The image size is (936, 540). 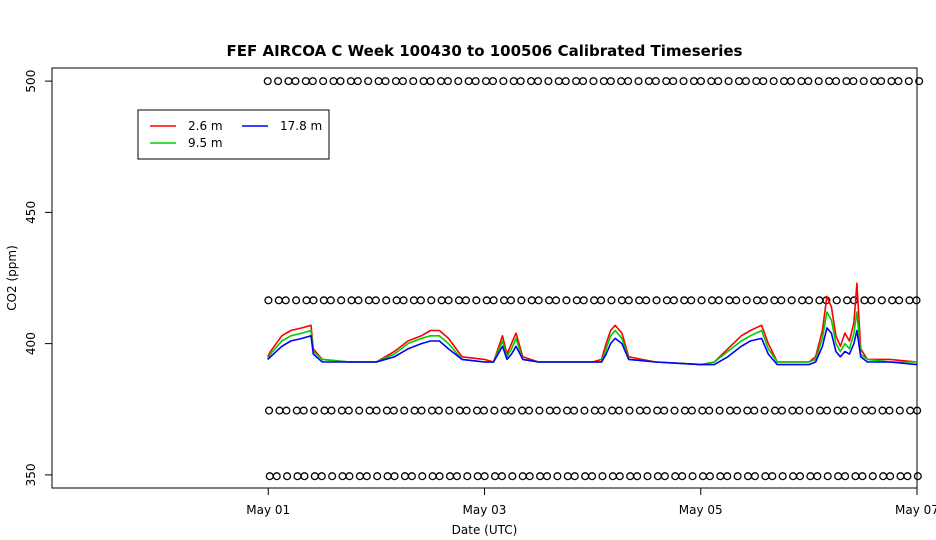 I want to click on x-tick-label: May 03, so click(x=485, y=510).